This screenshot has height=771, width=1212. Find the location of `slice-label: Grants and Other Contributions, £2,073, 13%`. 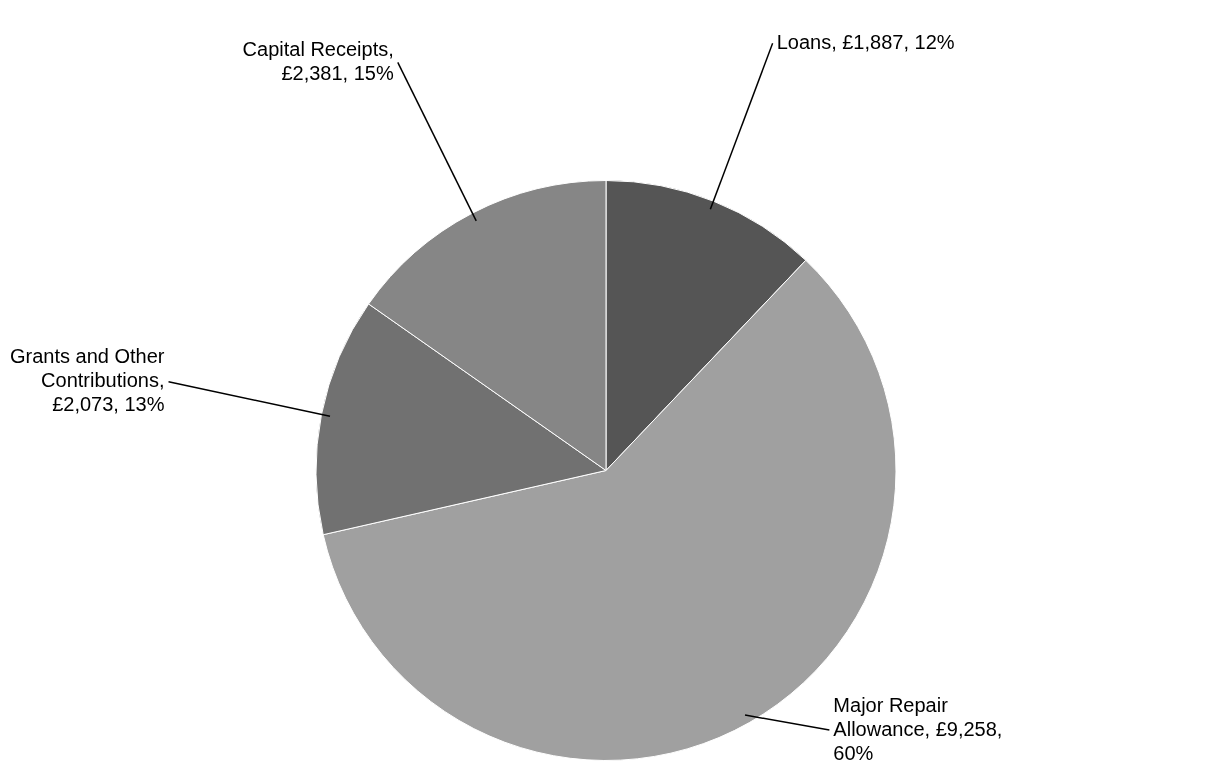

slice-label: Grants and Other Contributions, £2,073, 13% is located at coordinates (87, 380).